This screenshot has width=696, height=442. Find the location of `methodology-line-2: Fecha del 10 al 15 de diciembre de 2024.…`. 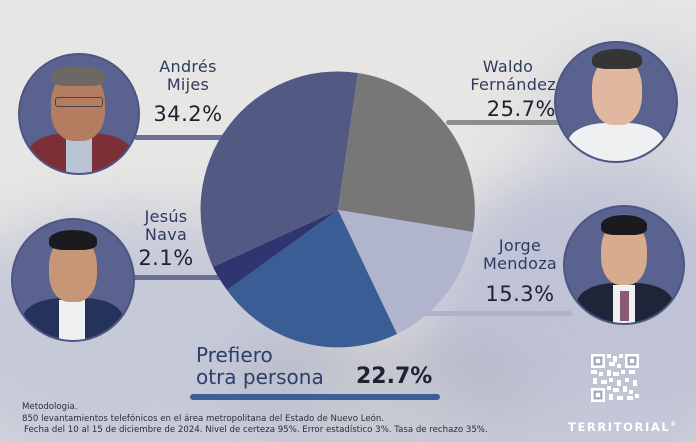

methodology-line-2: Fecha del 10 al 15 de diciembre de 2024.… is located at coordinates (256, 430).